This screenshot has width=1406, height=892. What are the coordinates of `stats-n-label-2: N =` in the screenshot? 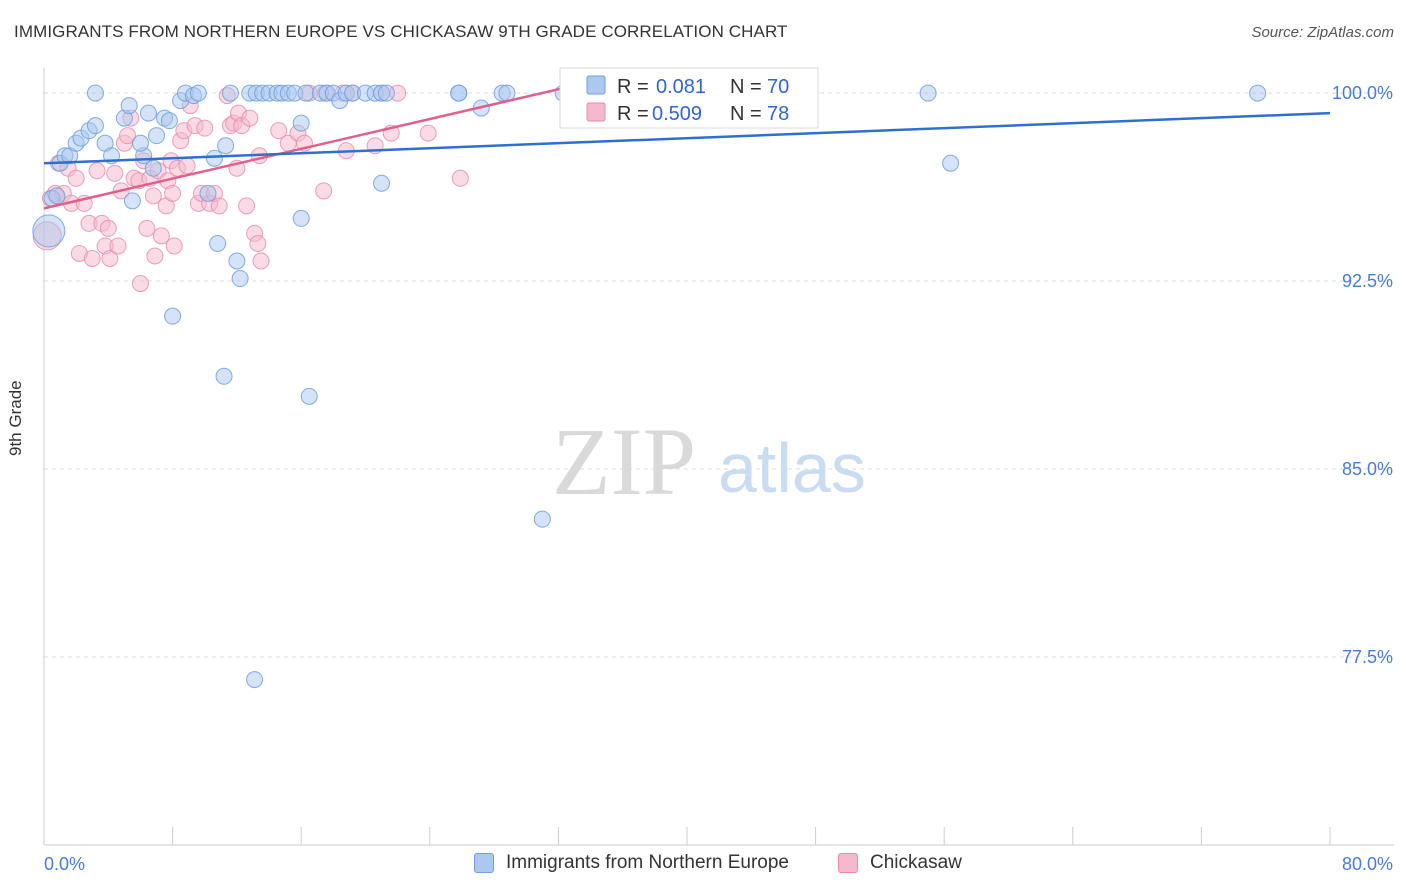 It's located at (746, 114).